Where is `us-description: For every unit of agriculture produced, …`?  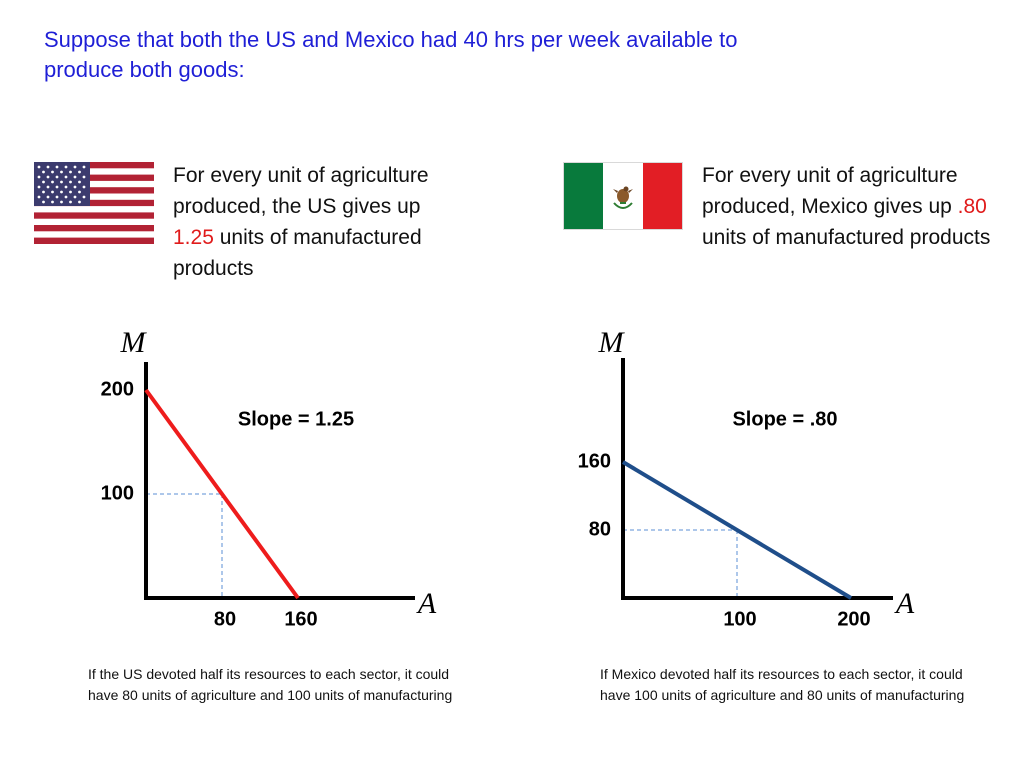
us-description: For every unit of agriculture produced, … is located at coordinates (315, 222).